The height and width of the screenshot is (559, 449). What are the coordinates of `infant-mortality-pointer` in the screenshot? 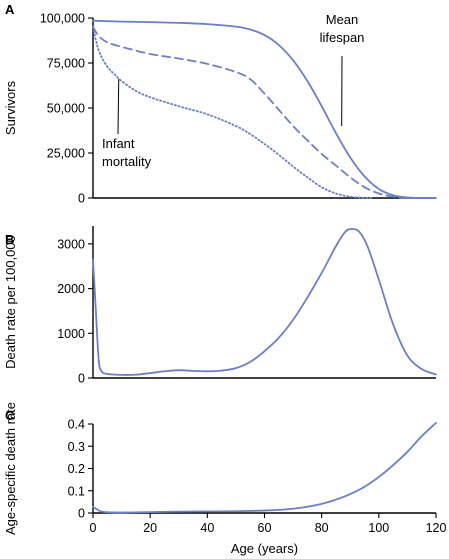 It's located at (118, 107).